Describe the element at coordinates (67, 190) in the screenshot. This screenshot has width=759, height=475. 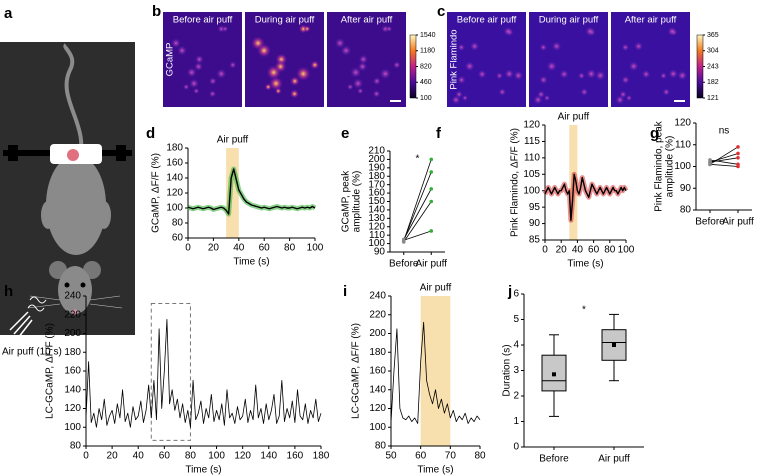
I see `mouse-illustration` at that location.